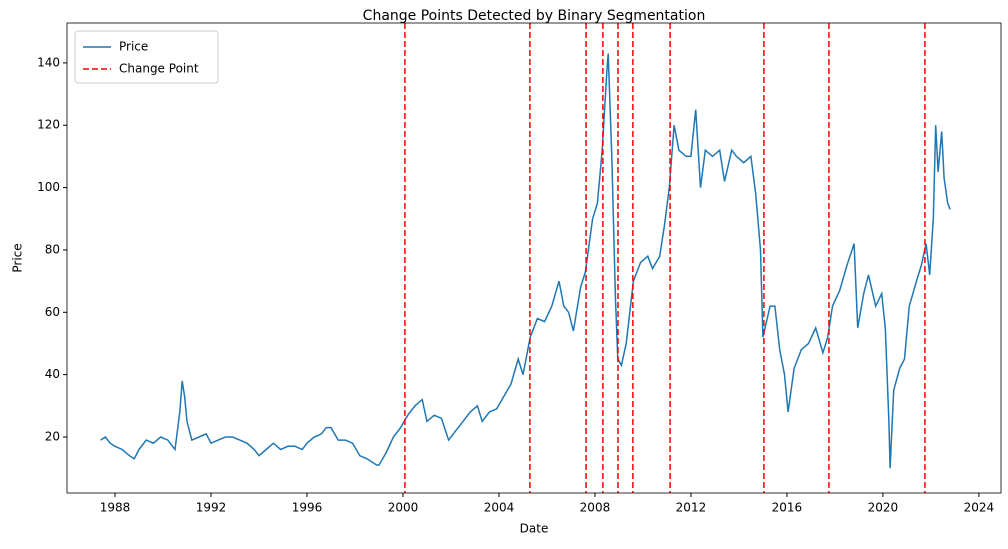  What do you see at coordinates (307, 508) in the screenshot?
I see `x-tick-label: 1996` at bounding box center [307, 508].